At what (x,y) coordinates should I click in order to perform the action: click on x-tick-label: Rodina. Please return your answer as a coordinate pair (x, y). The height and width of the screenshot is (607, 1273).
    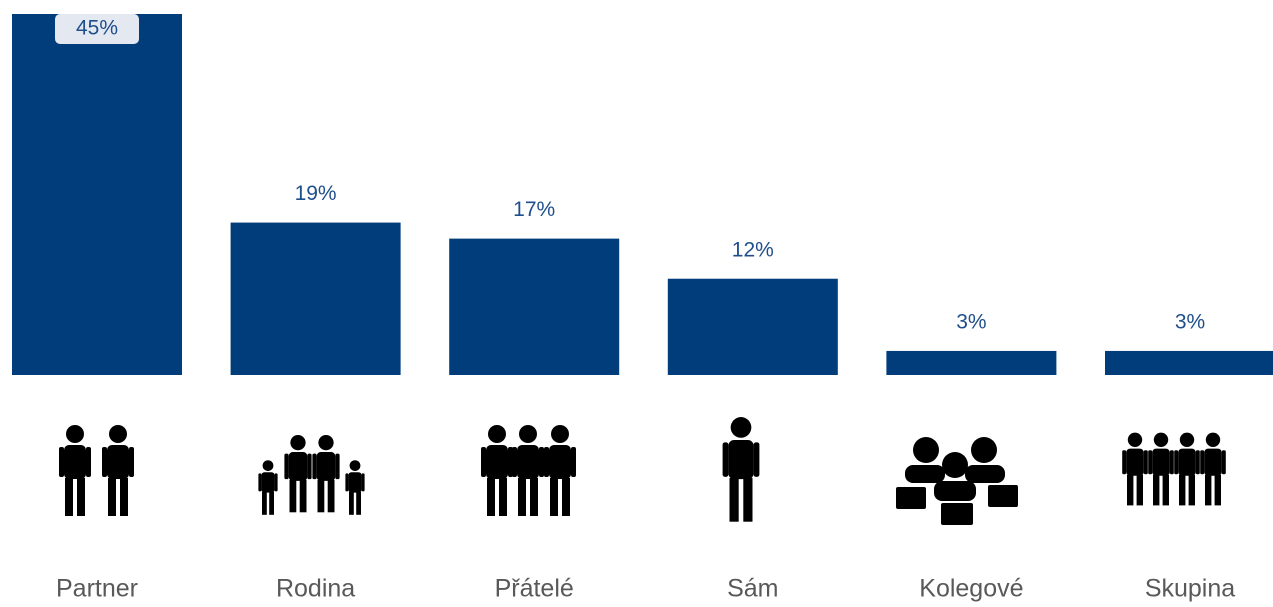
    Looking at the image, I should click on (315, 589).